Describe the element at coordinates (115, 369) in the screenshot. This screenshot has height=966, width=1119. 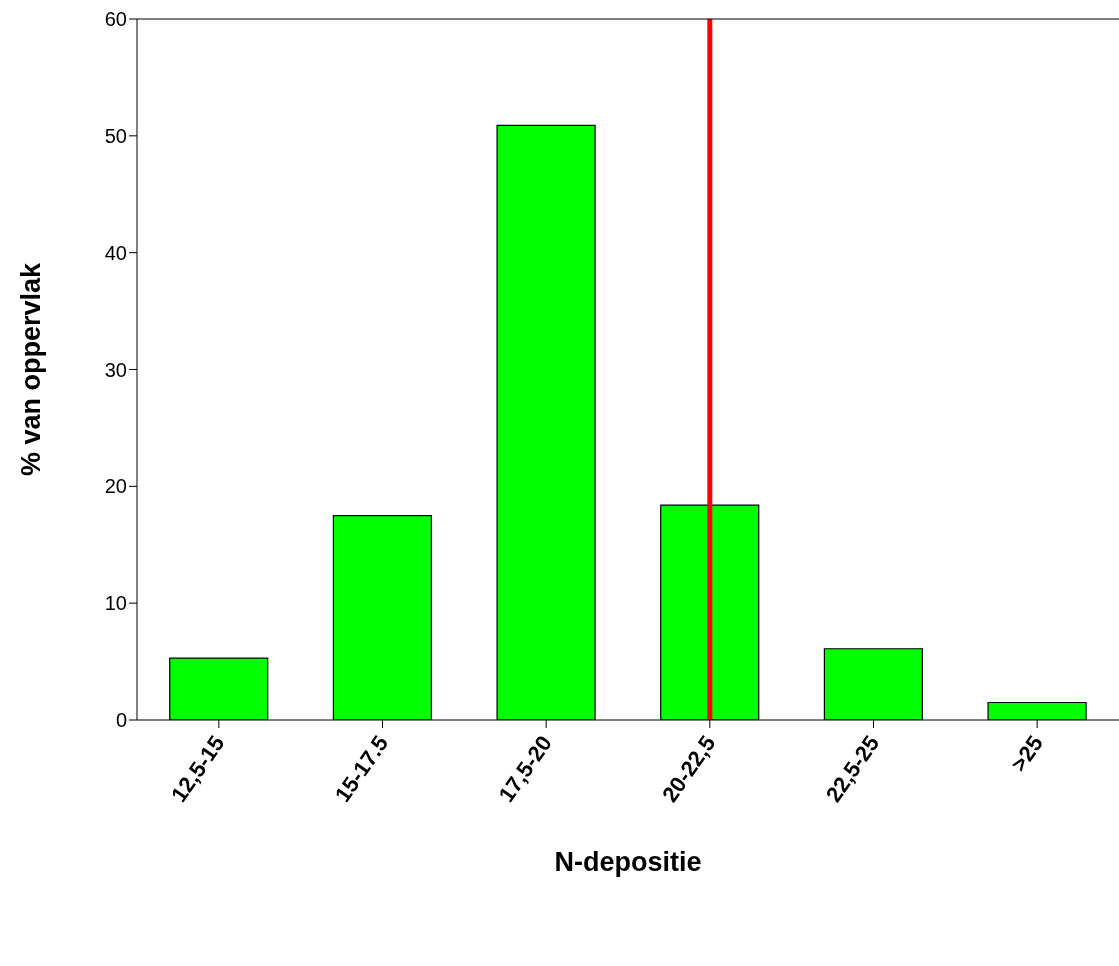
I see `y-tick-label: 30` at that location.